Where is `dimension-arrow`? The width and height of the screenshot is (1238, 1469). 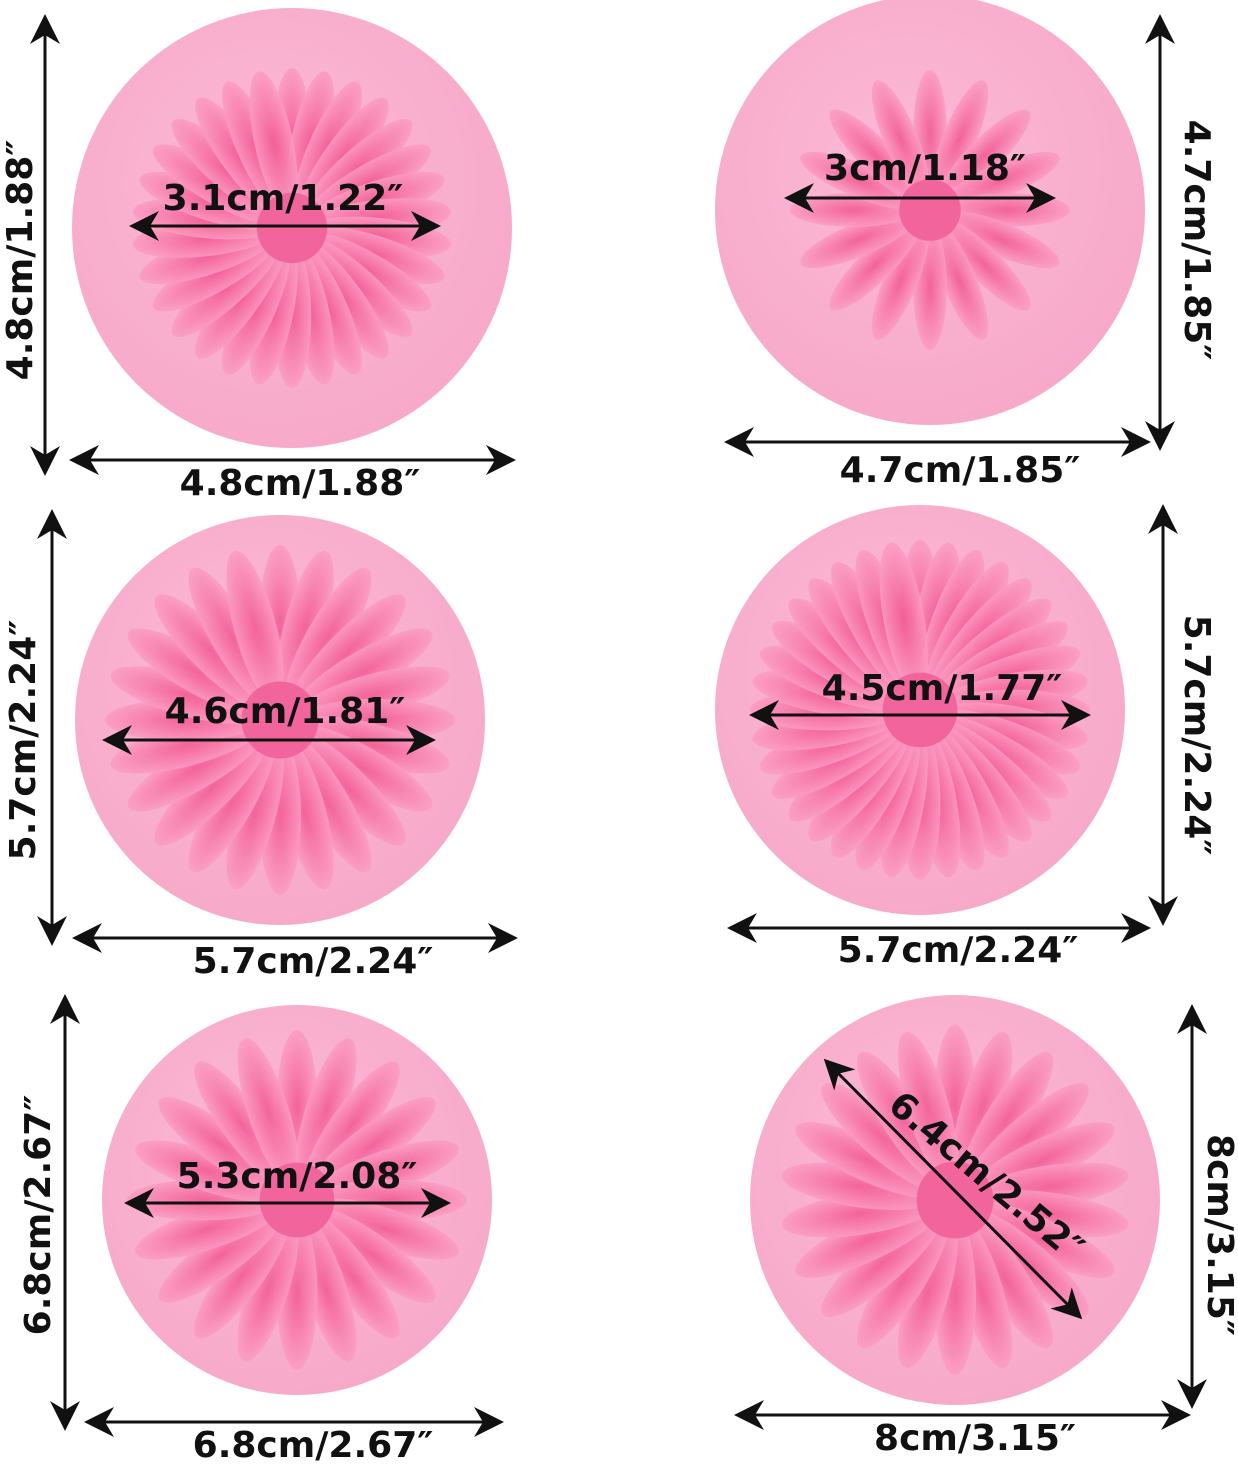
dimension-arrow is located at coordinates (953, 1189).